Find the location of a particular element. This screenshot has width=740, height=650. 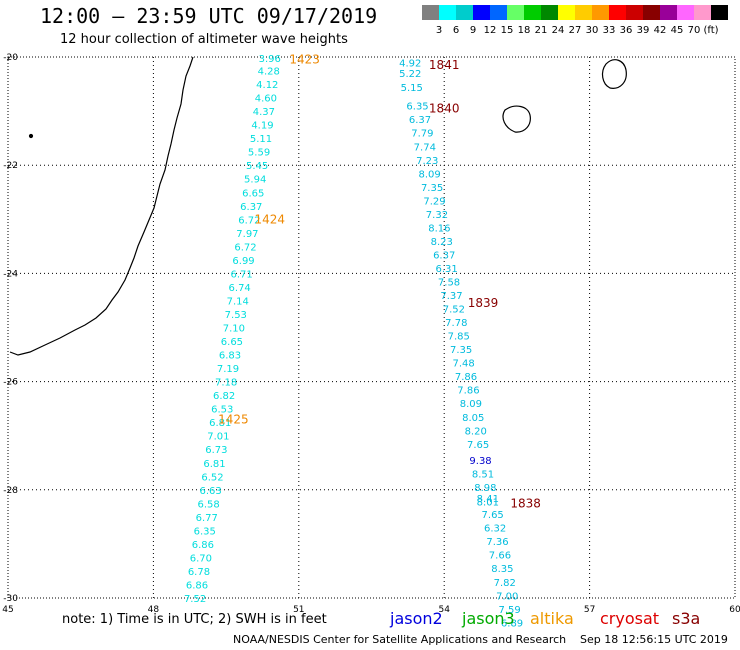

wave-height-value: 7.74 is located at coordinates (425, 147).